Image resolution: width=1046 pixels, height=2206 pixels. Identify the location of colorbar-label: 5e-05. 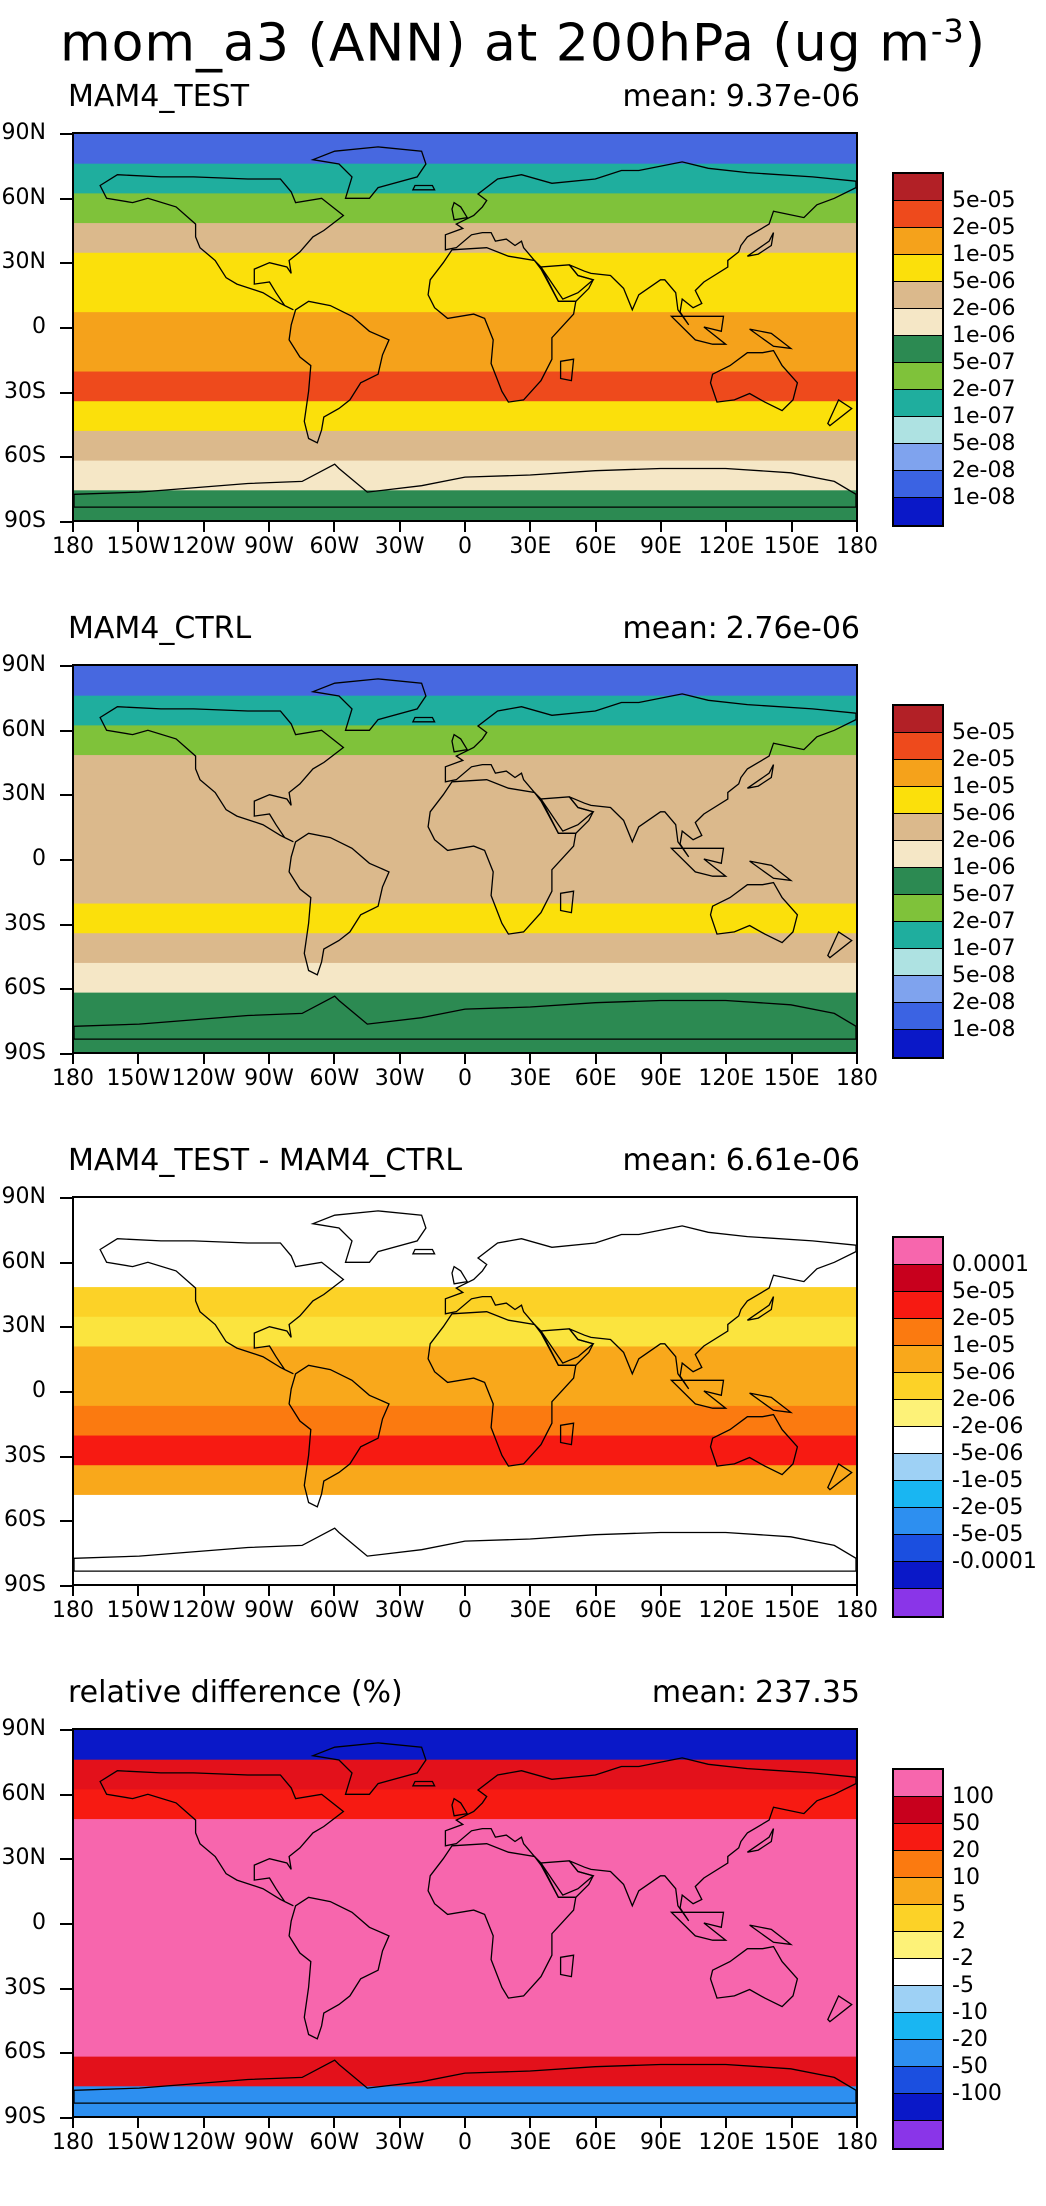
(984, 732).